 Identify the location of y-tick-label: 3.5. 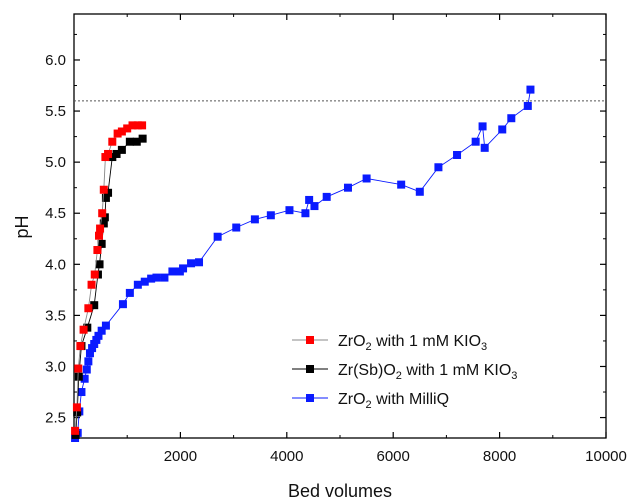
(55, 315).